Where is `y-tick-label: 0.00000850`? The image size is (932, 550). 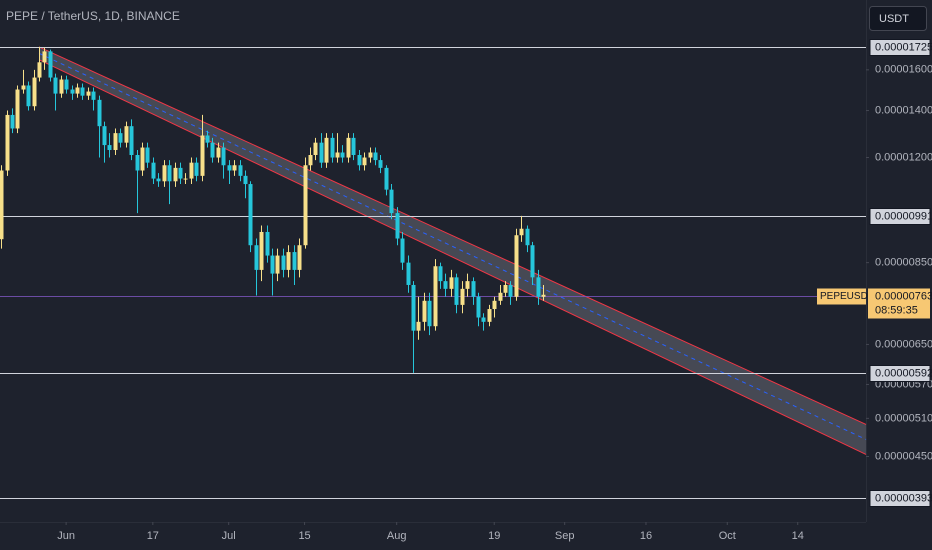
y-tick-label: 0.00000850 is located at coordinates (903, 263).